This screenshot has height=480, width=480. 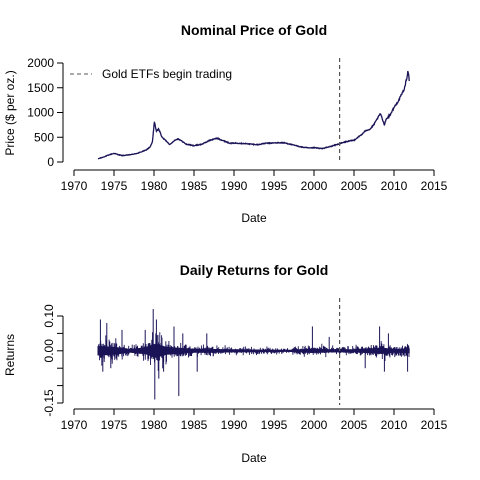 What do you see at coordinates (253, 351) in the screenshot?
I see `returns-plot-area` at bounding box center [253, 351].